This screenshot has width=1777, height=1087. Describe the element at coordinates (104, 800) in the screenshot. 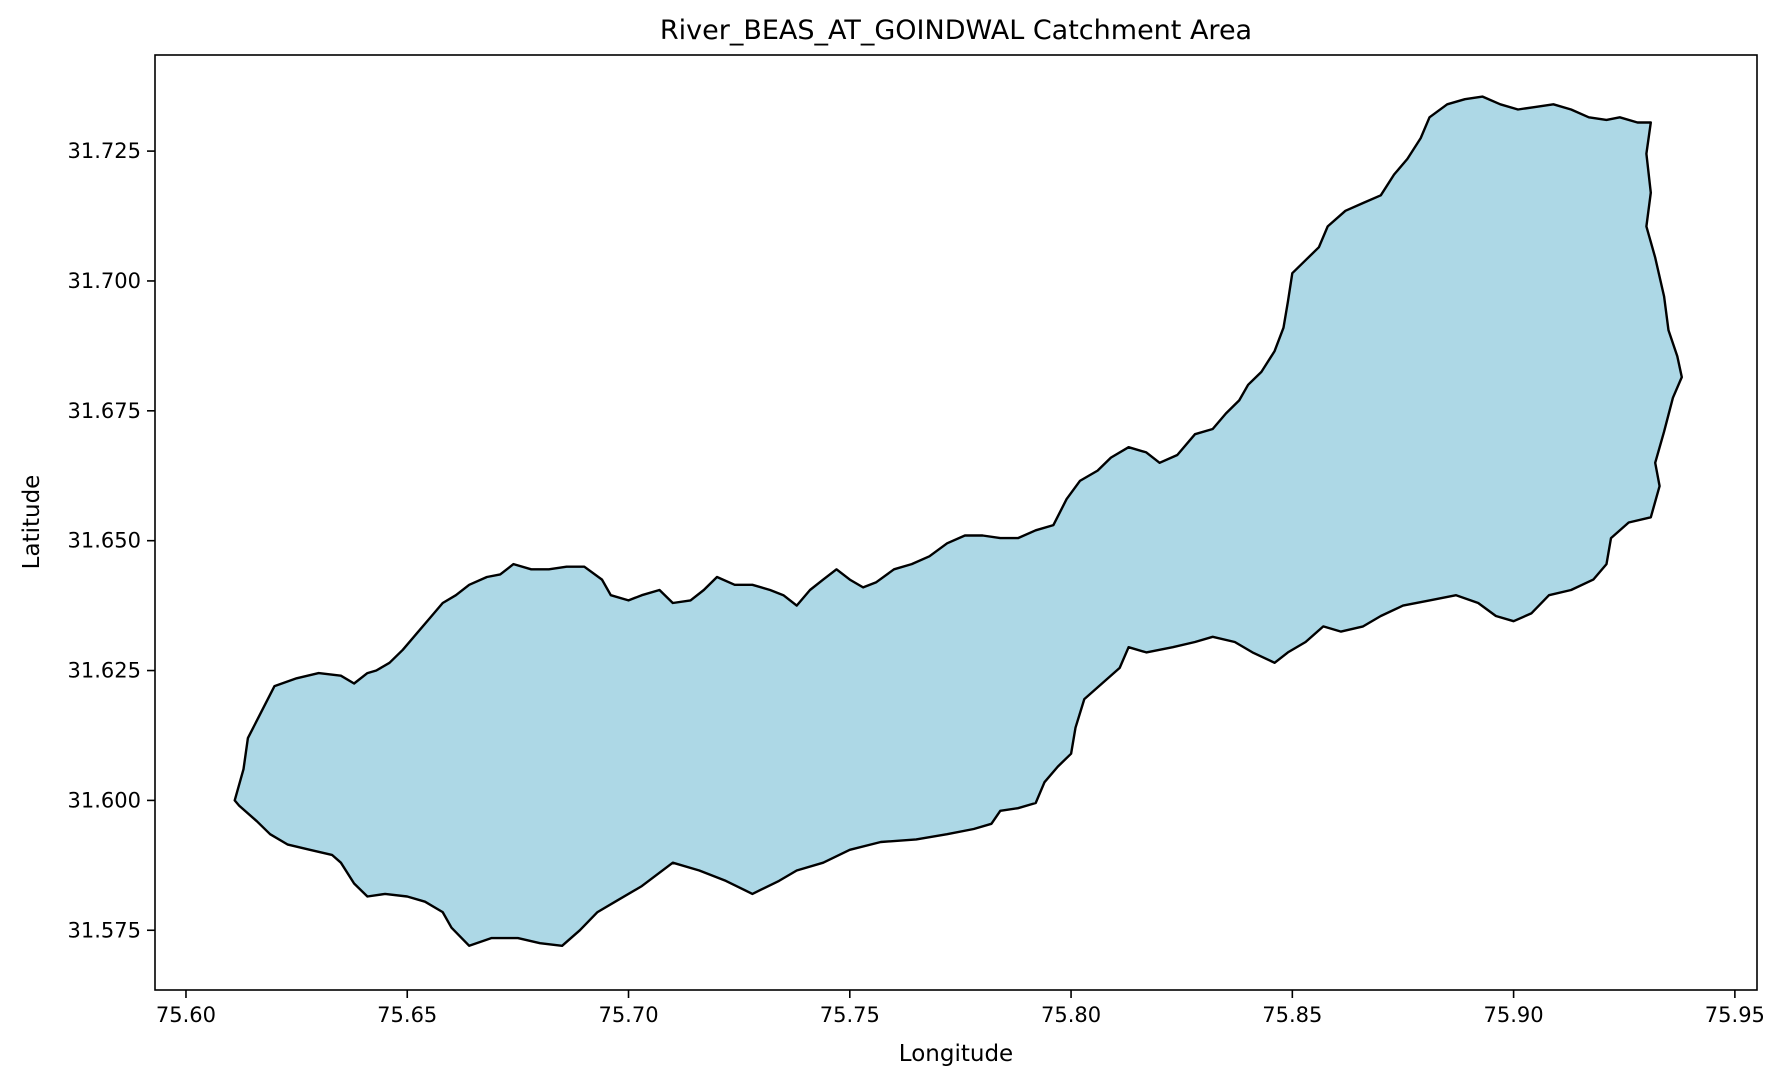

I see `y-tick-label: 31.600` at that location.